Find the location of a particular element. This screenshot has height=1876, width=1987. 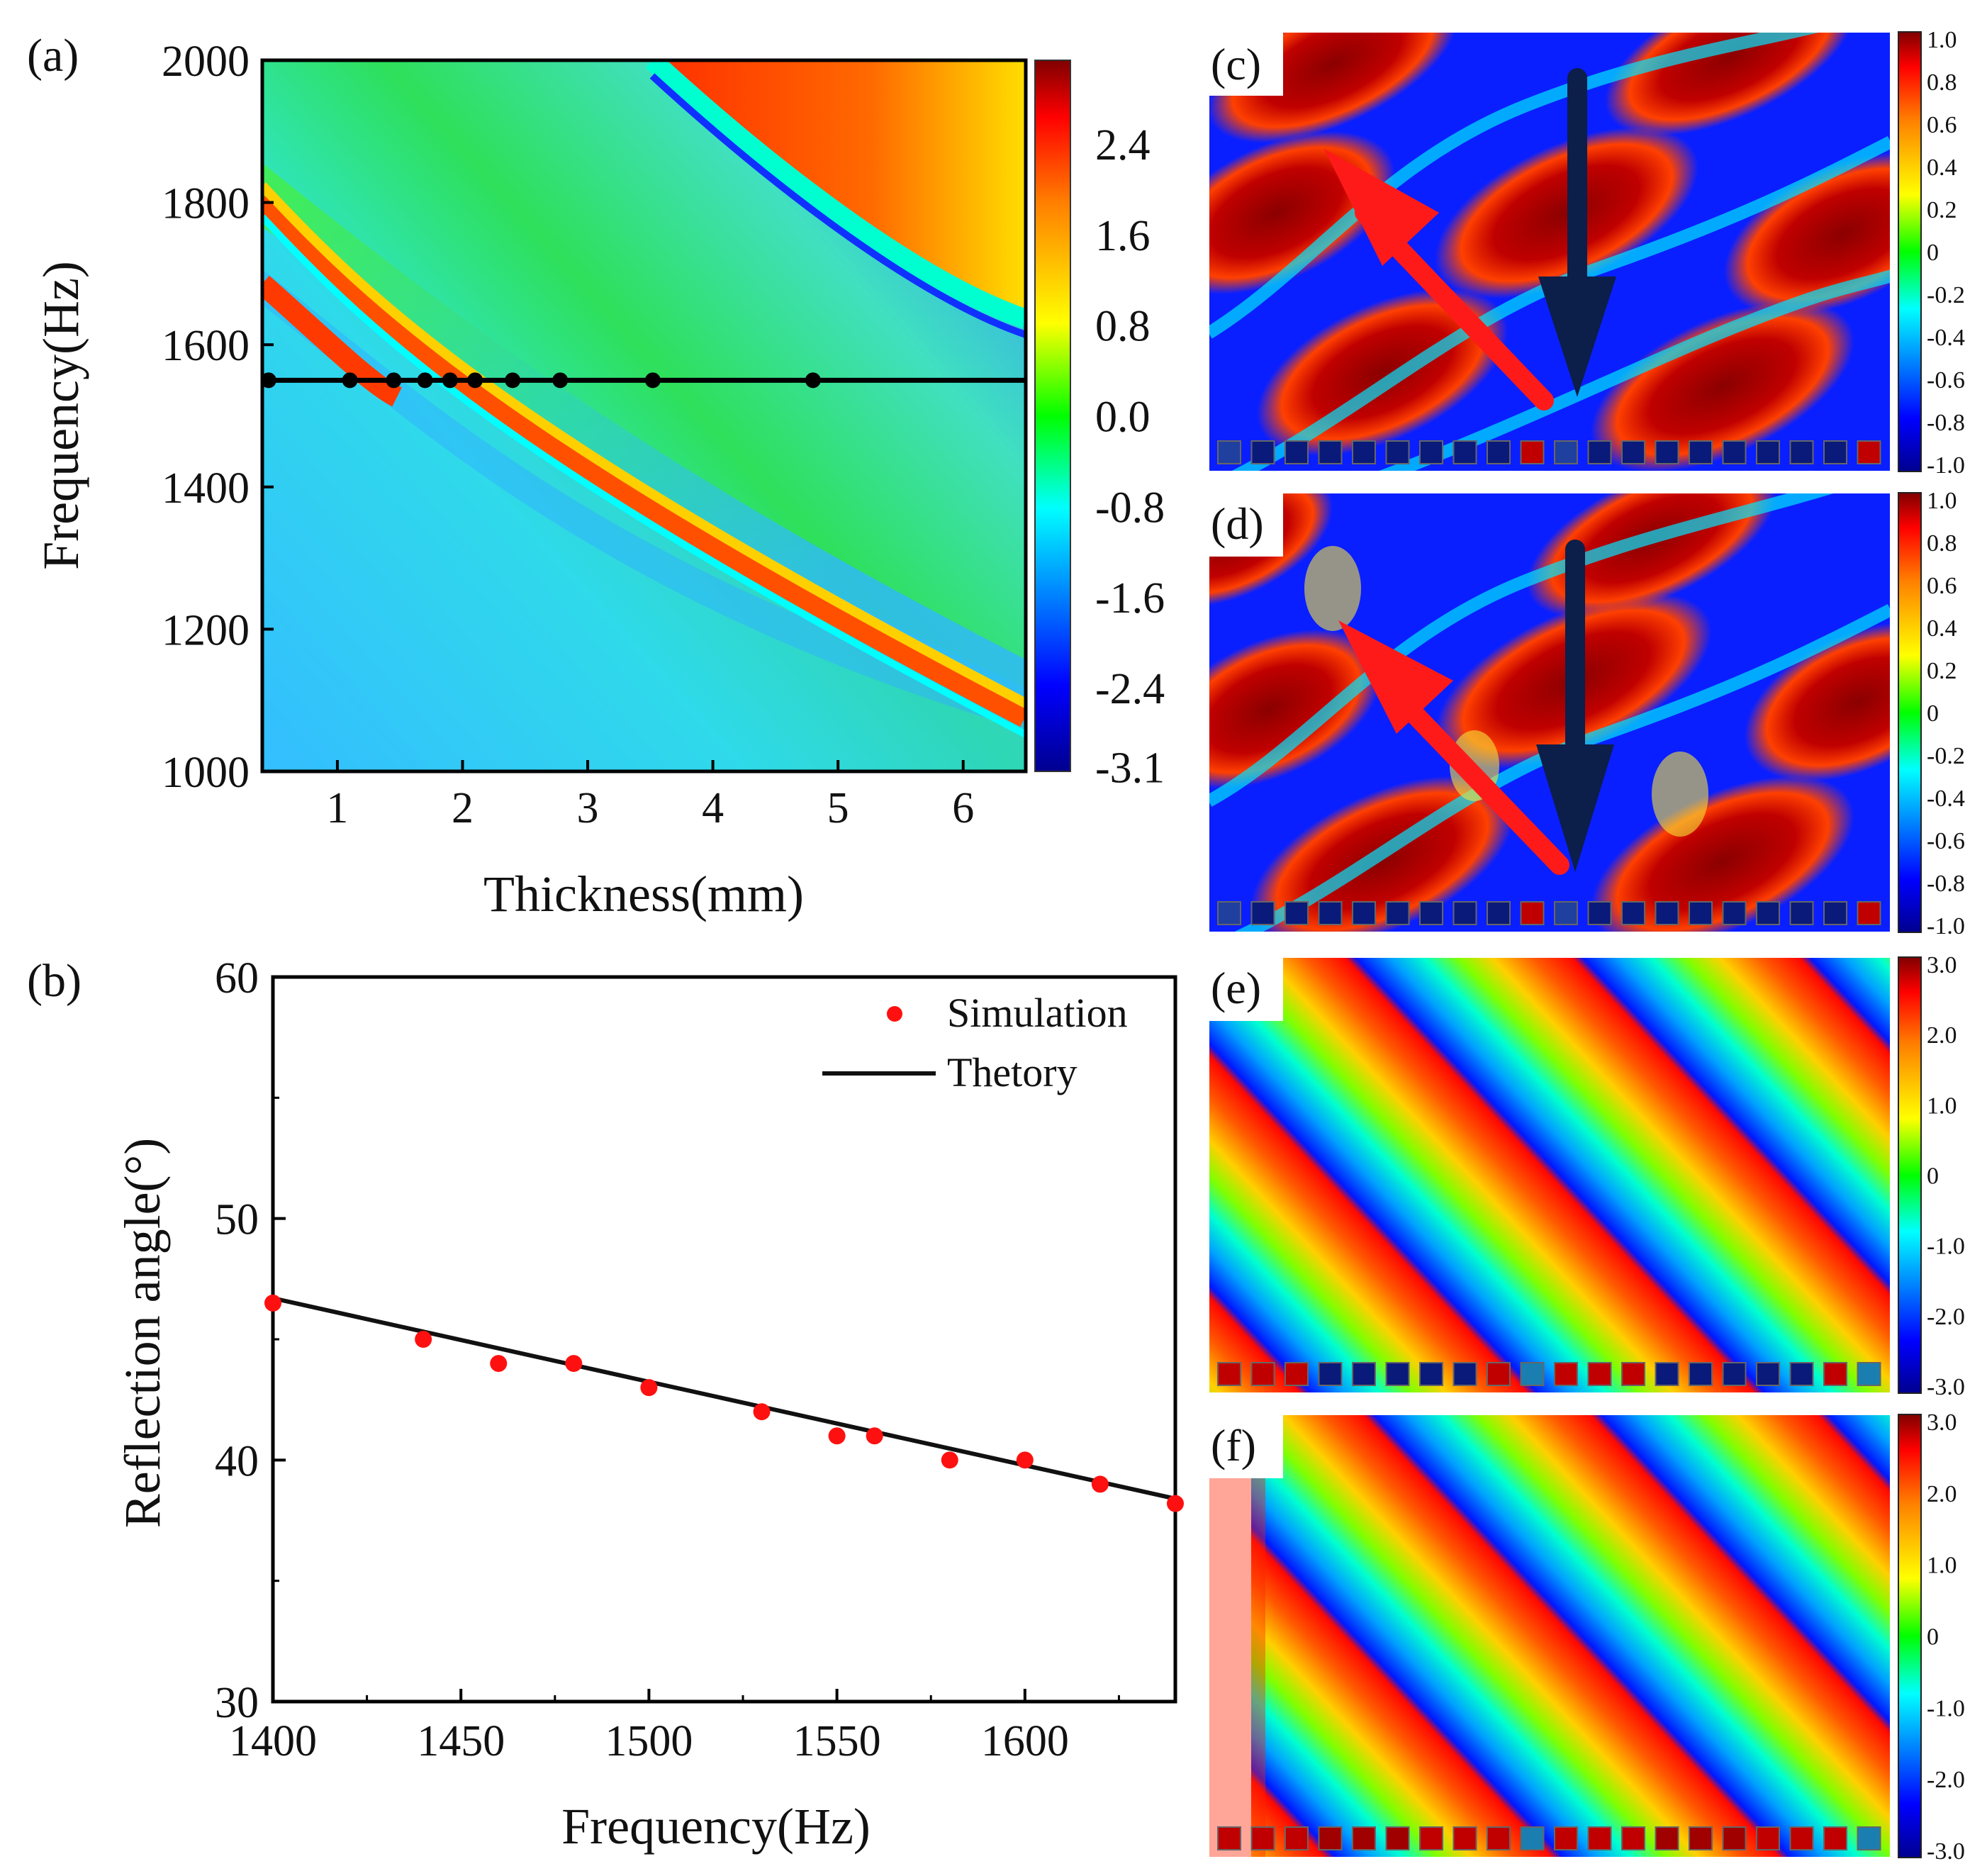

panel-a-heatmap is located at coordinates (644, 415).